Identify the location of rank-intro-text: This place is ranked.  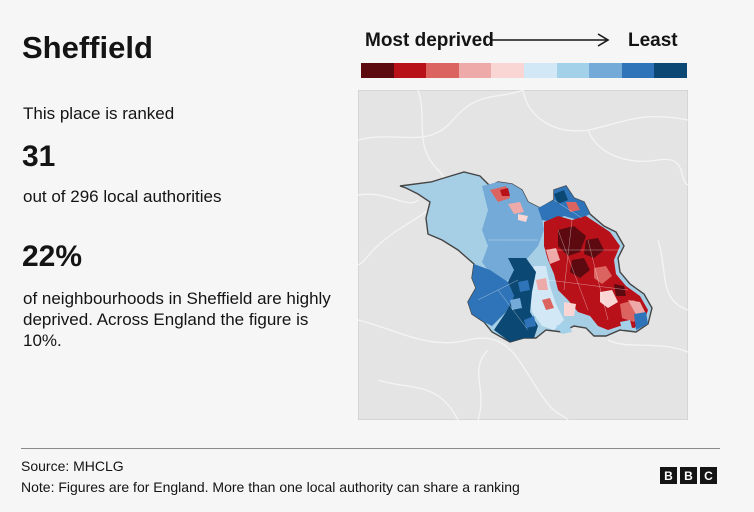
(99, 113).